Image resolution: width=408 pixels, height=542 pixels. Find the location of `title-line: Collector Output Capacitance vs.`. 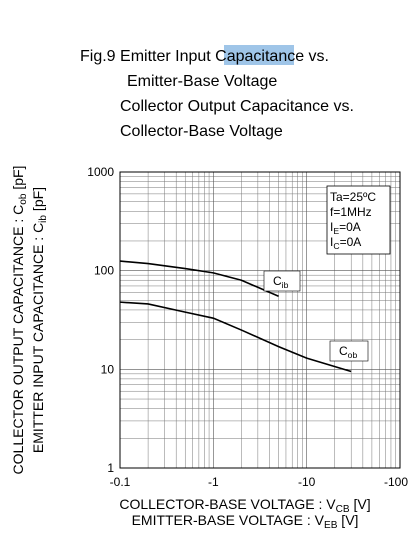

title-line: Collector Output Capacitance vs. is located at coordinates (237, 106).